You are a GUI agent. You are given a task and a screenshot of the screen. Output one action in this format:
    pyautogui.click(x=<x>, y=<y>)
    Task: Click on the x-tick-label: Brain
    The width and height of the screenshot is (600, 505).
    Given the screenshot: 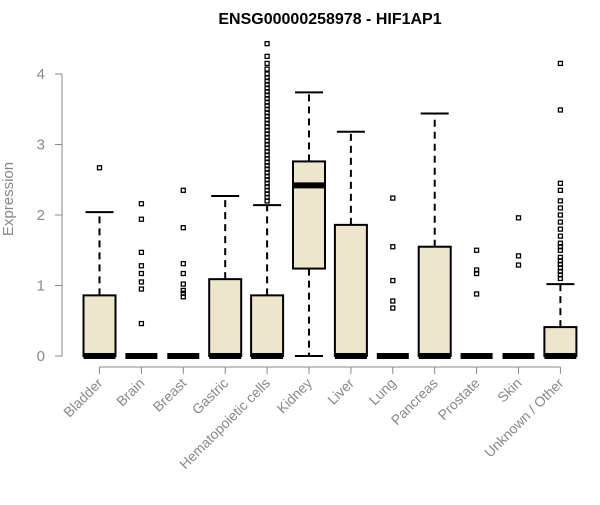 What is the action you would take?
    pyautogui.click(x=130, y=392)
    